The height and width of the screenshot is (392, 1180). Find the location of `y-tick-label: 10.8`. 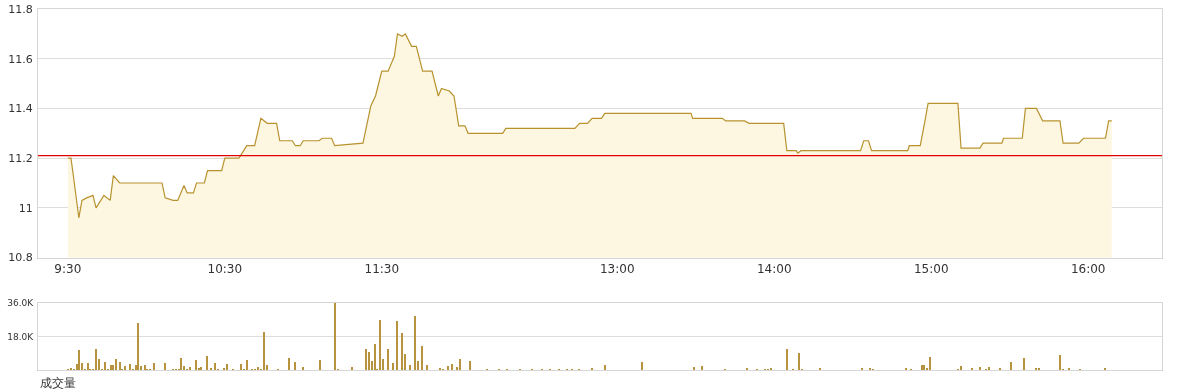

y-tick-label: 10.8 is located at coordinates (20, 258).